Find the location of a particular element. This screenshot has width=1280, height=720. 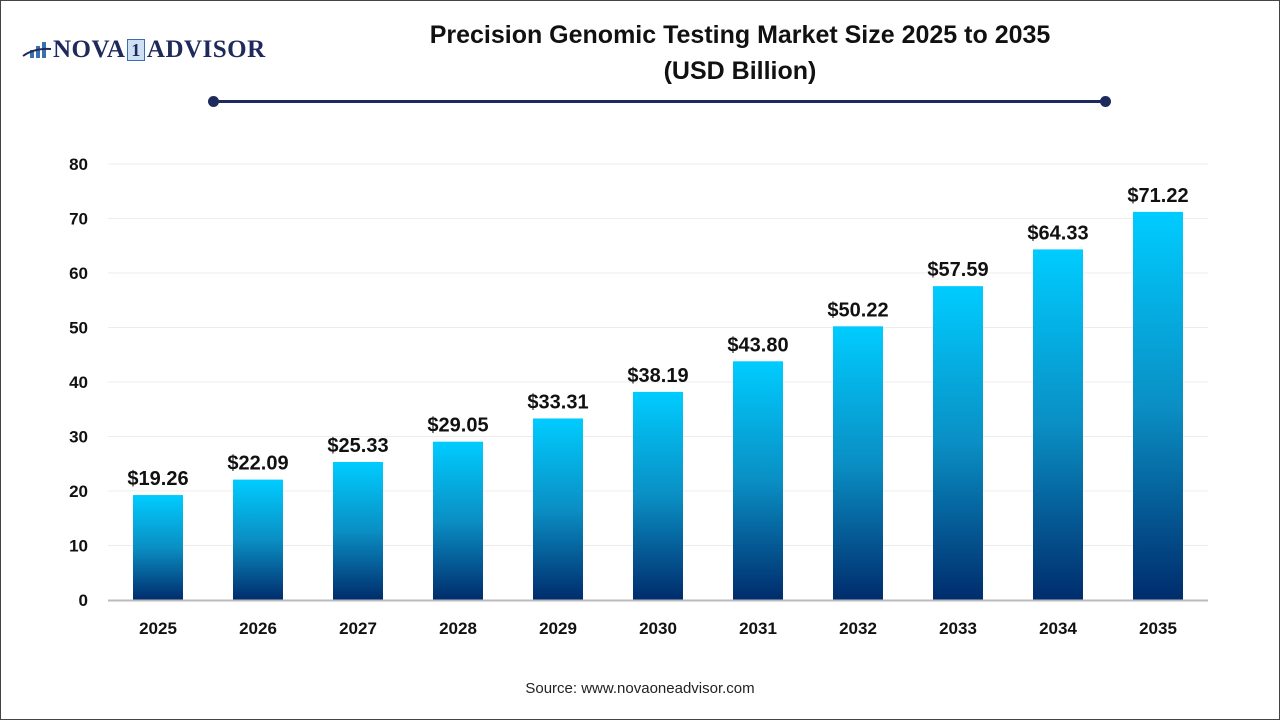

y-tick-label: 0 is located at coordinates (83, 600).